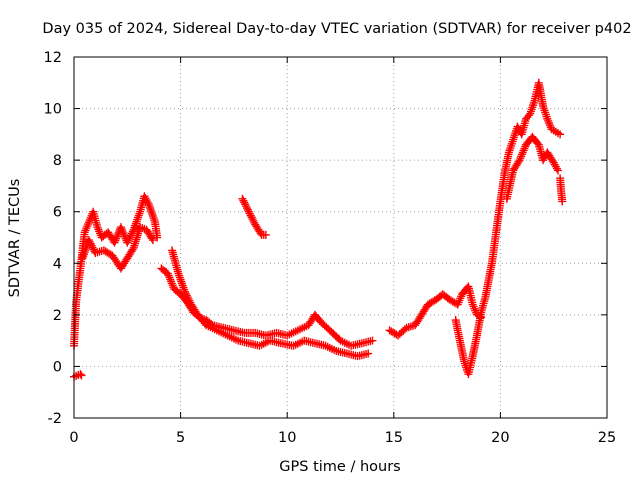  I want to click on x-tick-label: 5, so click(180, 438).